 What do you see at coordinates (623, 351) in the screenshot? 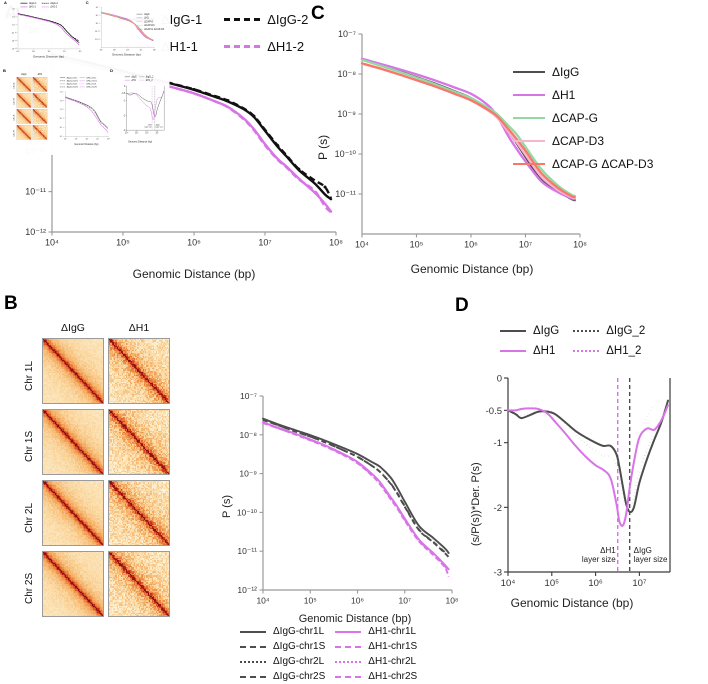
I see `legend-label: ΔH1_2` at bounding box center [623, 351].